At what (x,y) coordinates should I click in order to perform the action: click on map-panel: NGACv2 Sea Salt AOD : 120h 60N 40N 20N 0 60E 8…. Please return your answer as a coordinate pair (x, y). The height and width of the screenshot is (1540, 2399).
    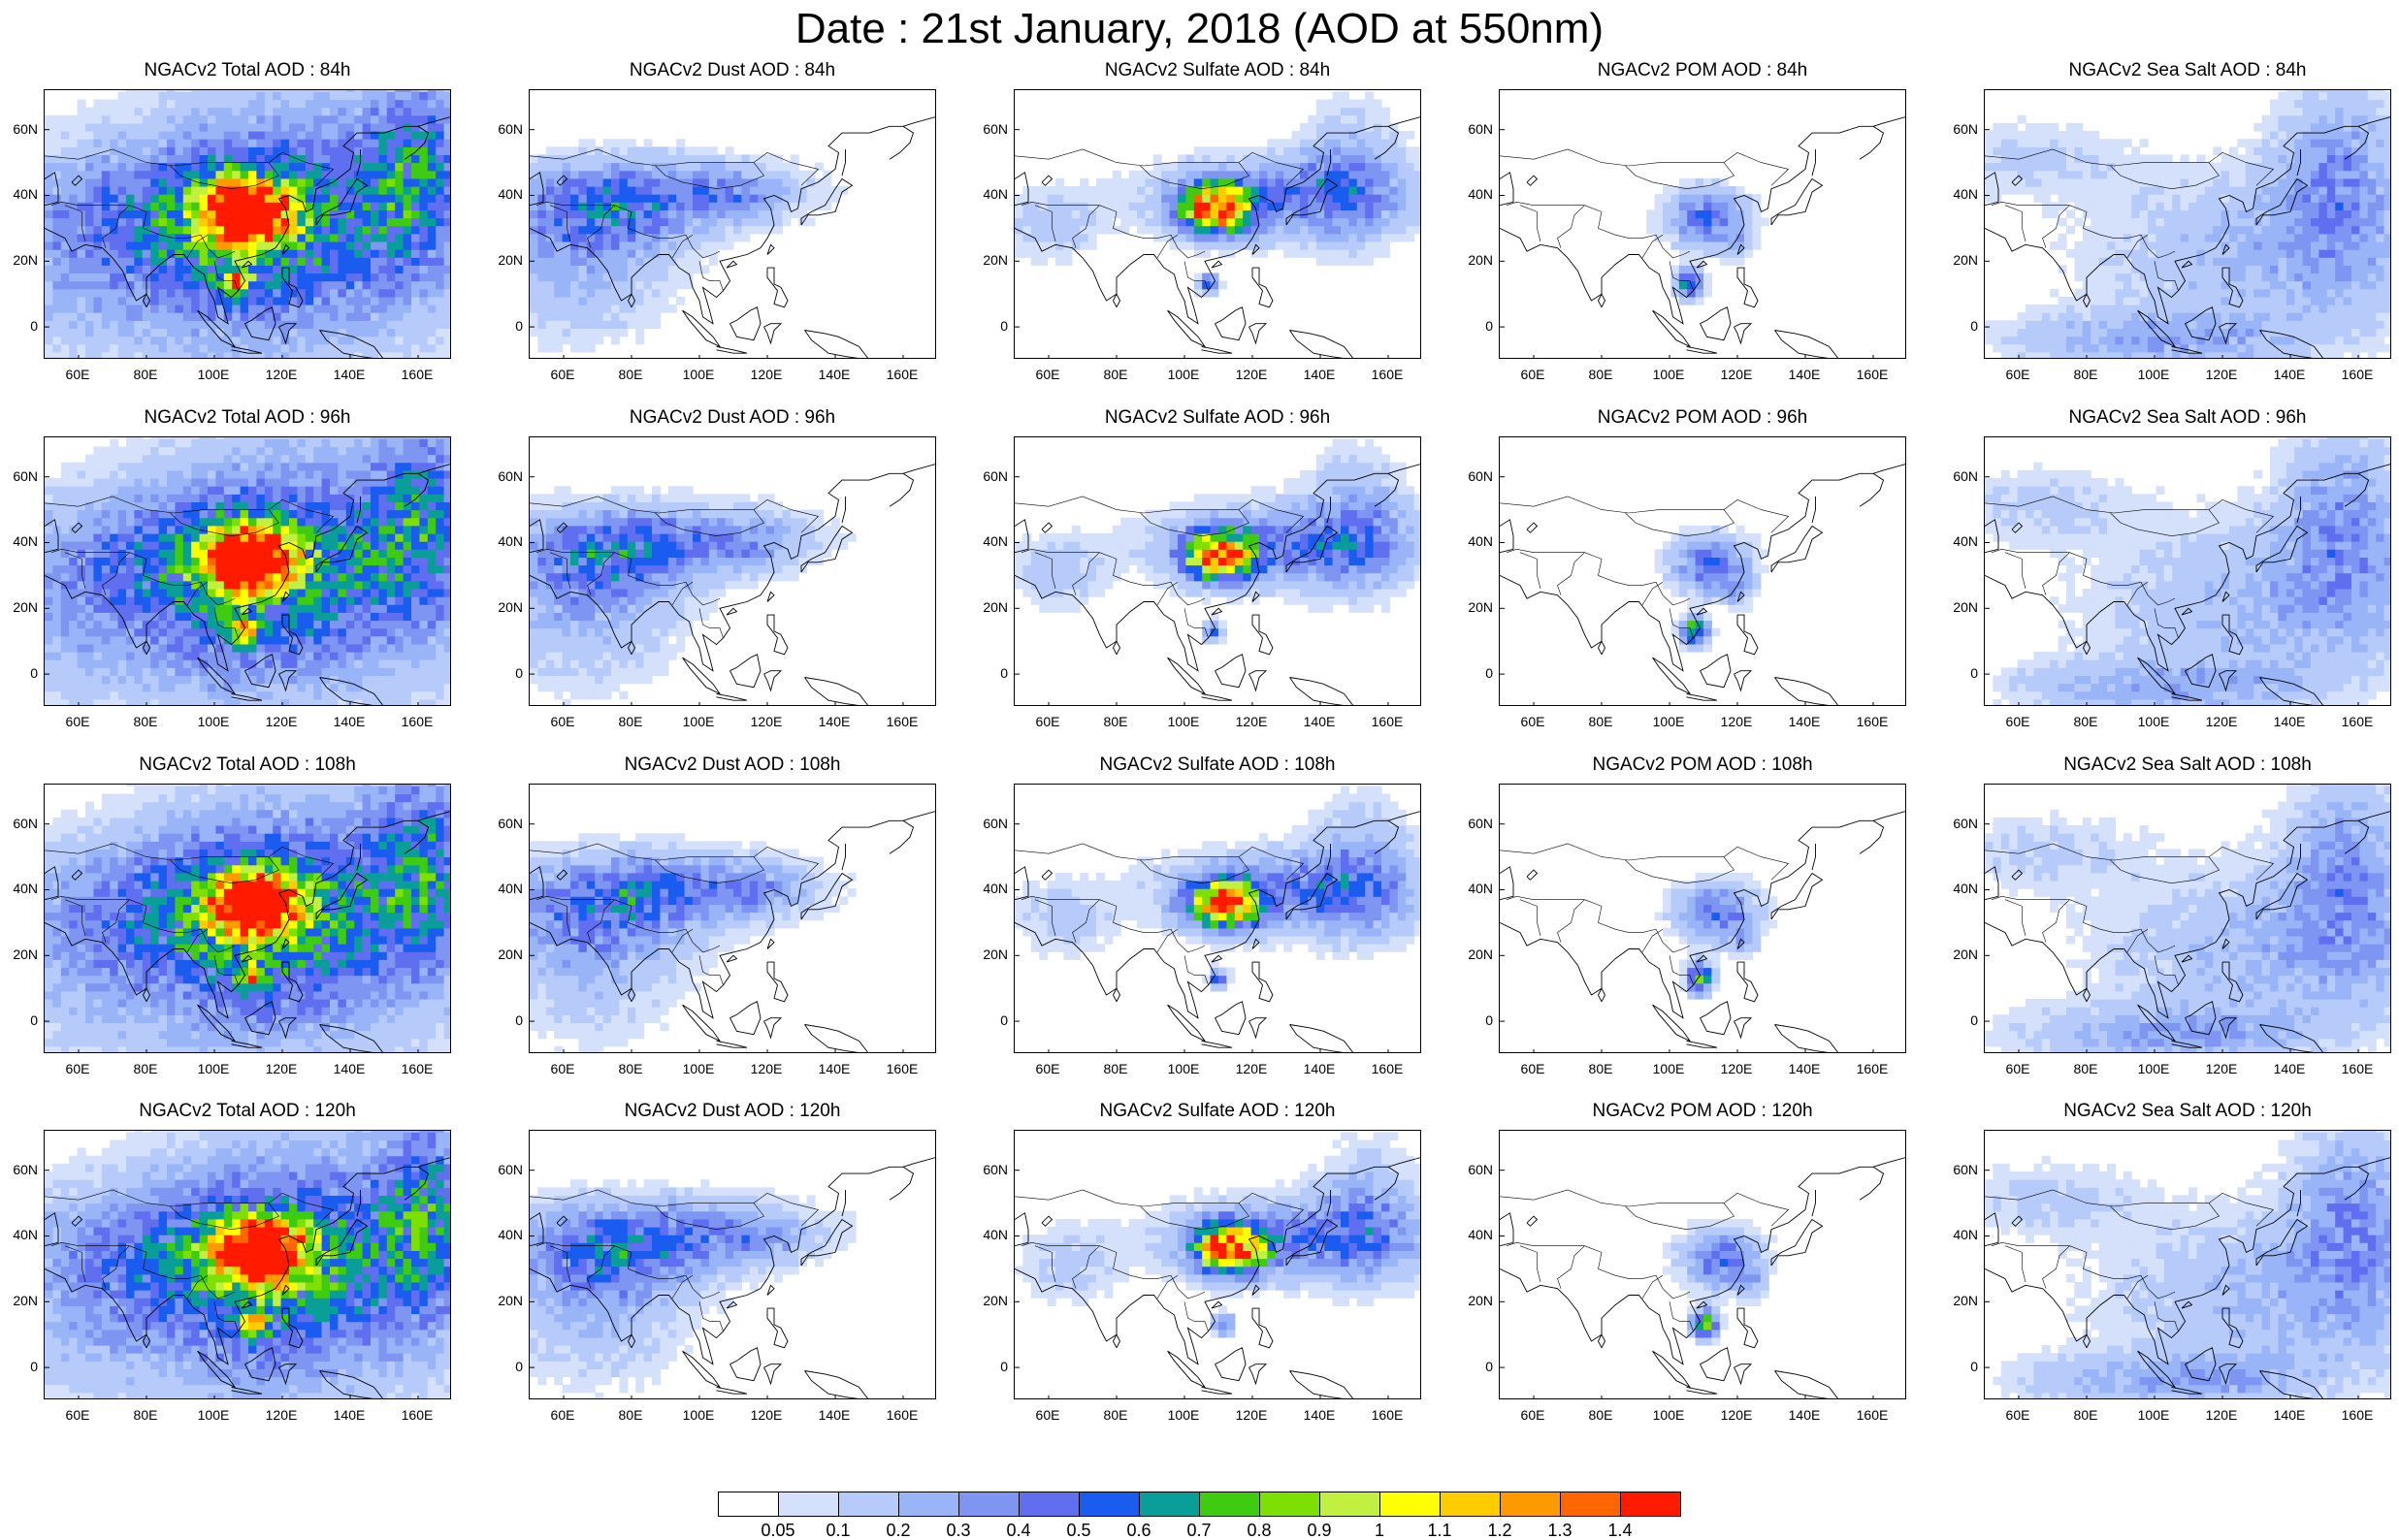
    Looking at the image, I should click on (2172, 1265).